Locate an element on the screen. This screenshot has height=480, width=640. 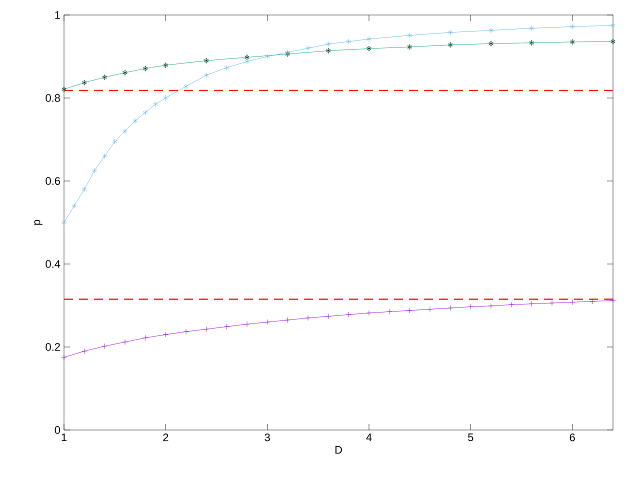
y-tick-label: 0.2 is located at coordinates (53, 347).